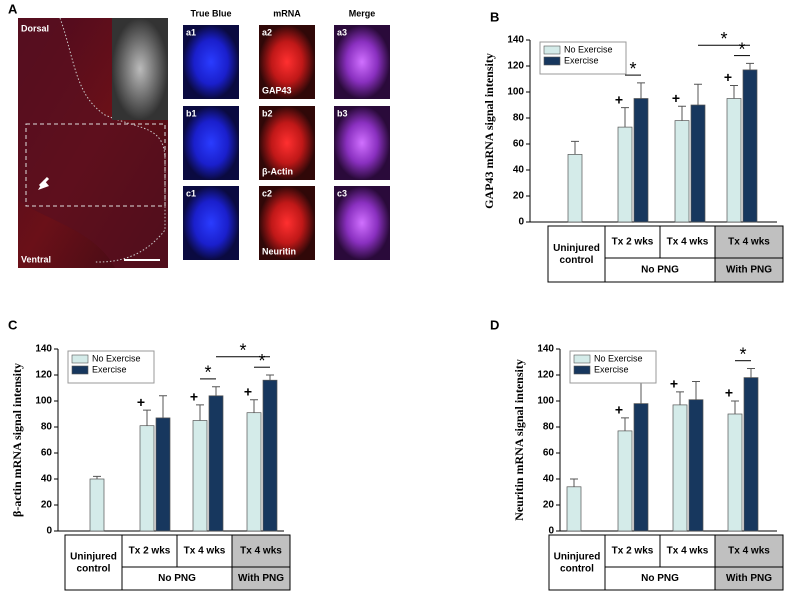 This screenshot has height=599, width=800. What do you see at coordinates (494, 324) in the screenshot?
I see `panel-letter: D` at bounding box center [494, 324].